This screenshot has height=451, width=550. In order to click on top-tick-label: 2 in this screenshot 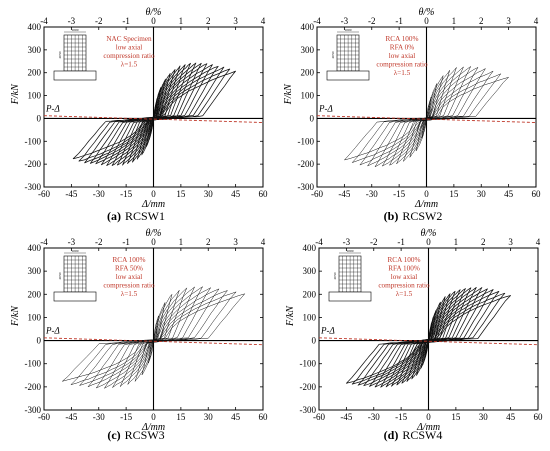, I will do `click(483, 242)`.